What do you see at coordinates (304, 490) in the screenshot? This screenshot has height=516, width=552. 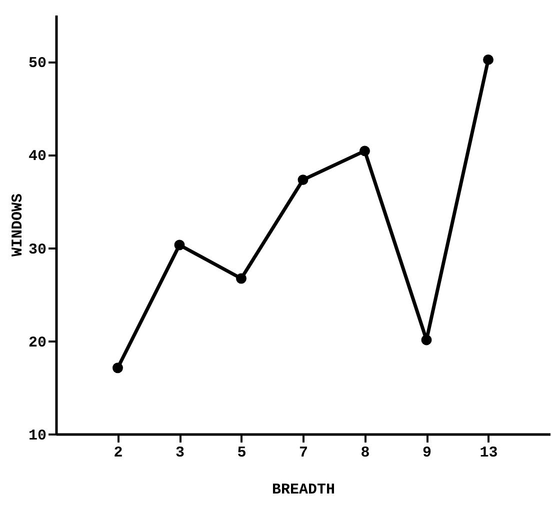 I see `x-axis-title: BREADTH` at bounding box center [304, 490].